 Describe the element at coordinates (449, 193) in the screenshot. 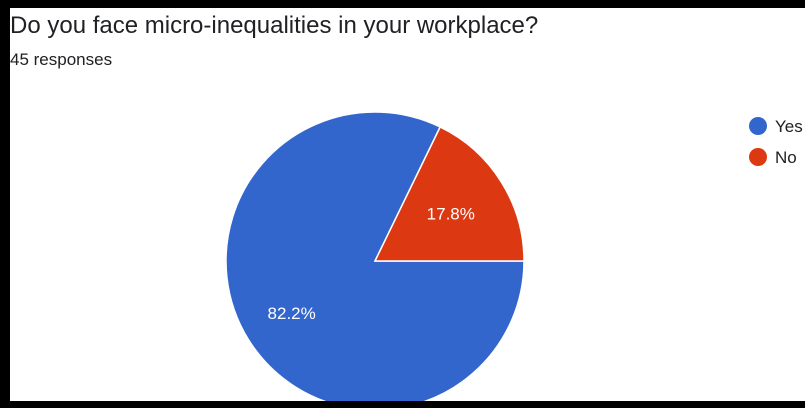

I see `pie-slice-no` at that location.